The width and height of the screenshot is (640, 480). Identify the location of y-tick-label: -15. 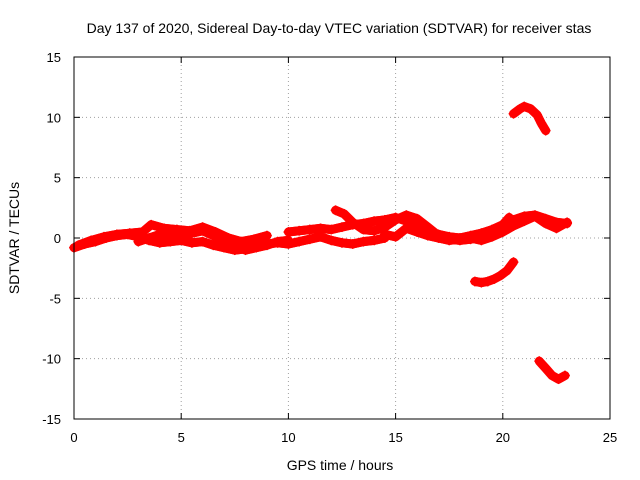
(51, 419).